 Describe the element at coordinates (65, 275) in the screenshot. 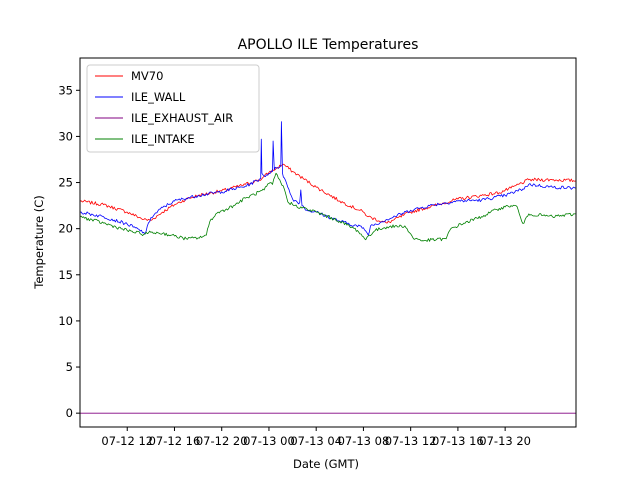

I see `y-tick-label: 15` at that location.